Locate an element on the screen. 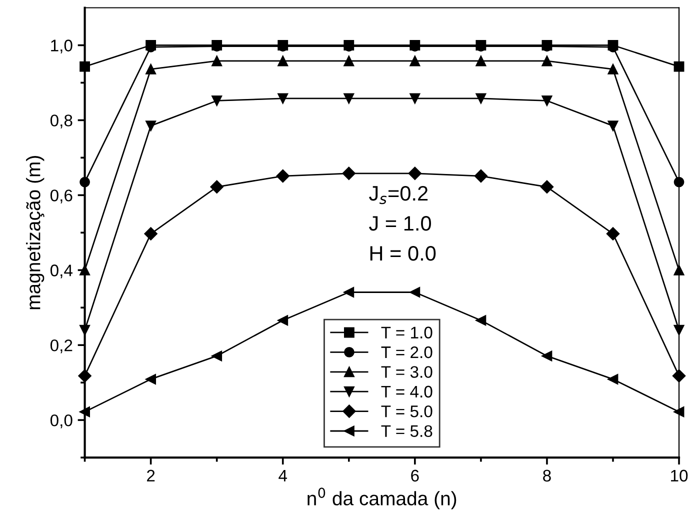 This screenshot has width=695, height=517. x-tick-label: 2 is located at coordinates (151, 476).